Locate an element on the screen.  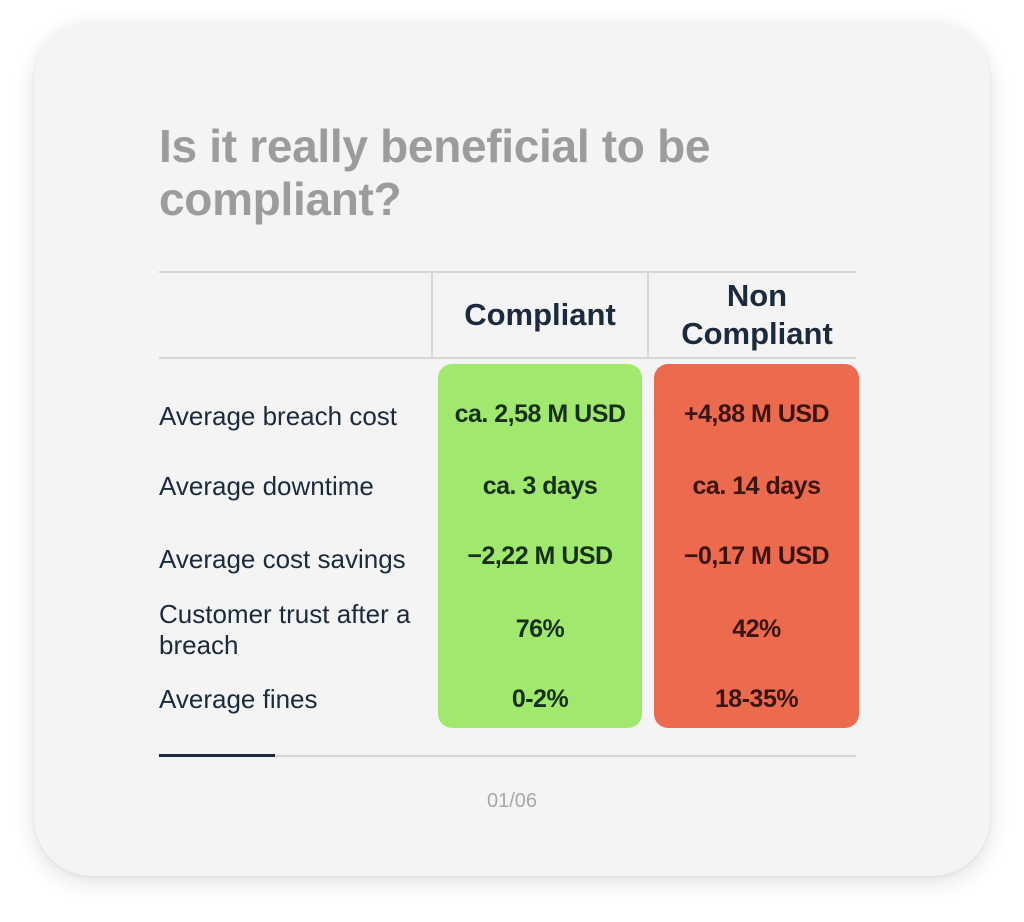
table-top-divider is located at coordinates (507, 272).